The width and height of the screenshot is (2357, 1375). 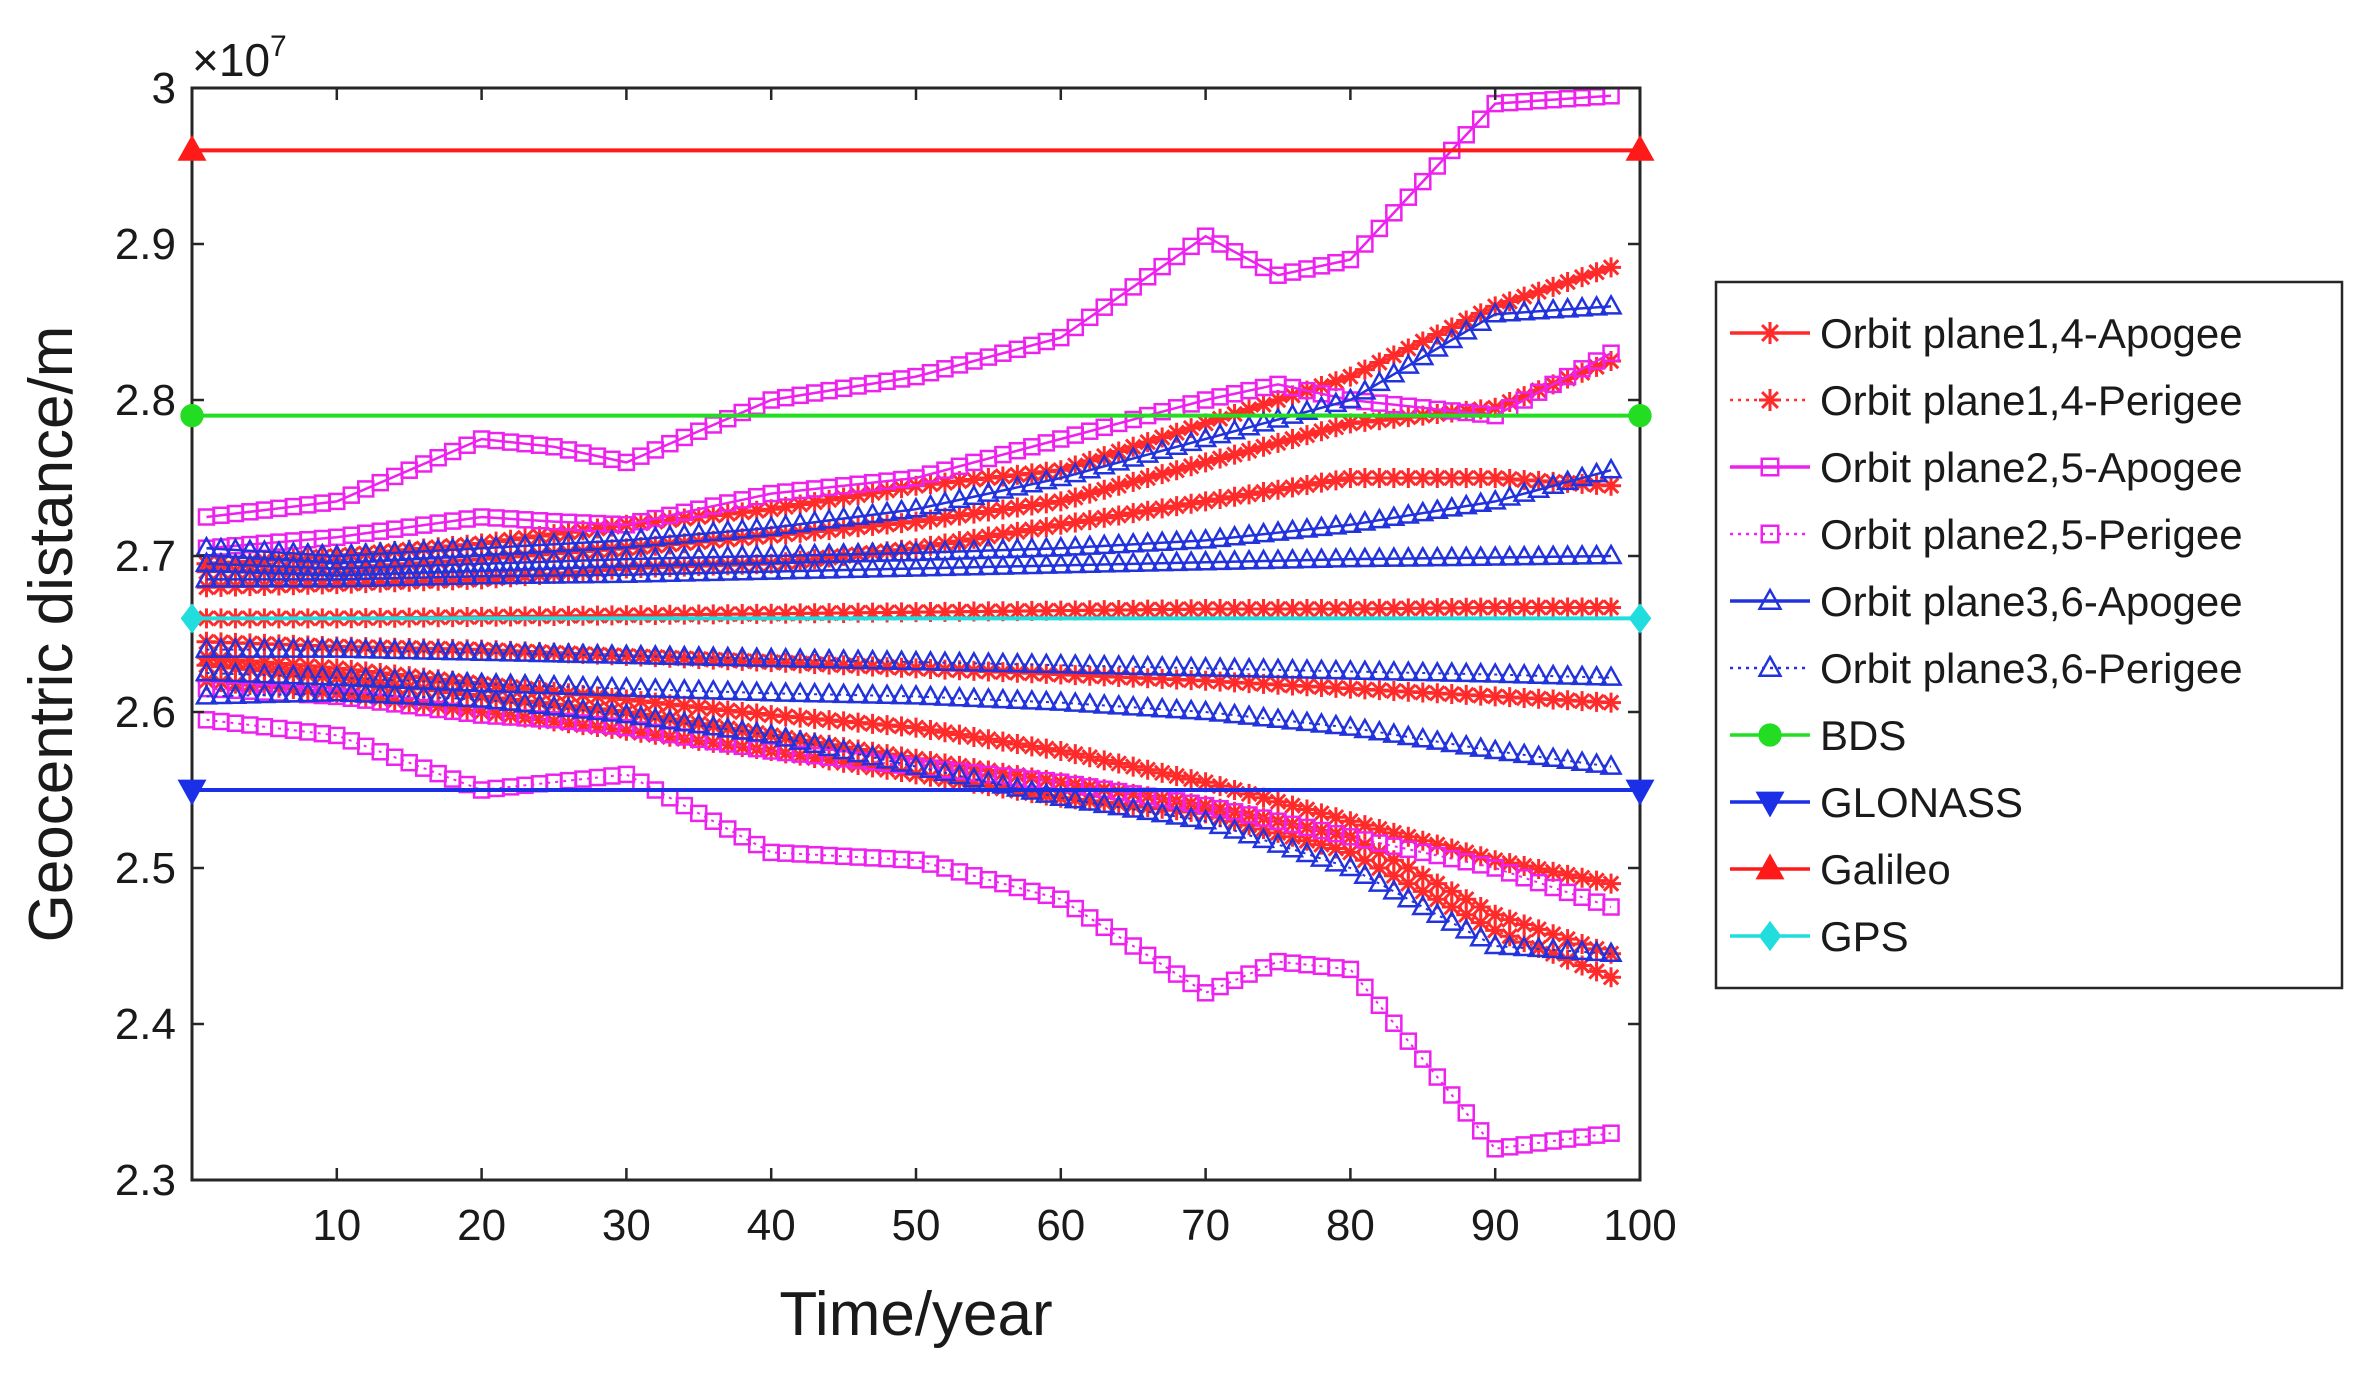 What do you see at coordinates (51, 634) in the screenshot?
I see `y-axis-title: Geocentric distance/m` at bounding box center [51, 634].